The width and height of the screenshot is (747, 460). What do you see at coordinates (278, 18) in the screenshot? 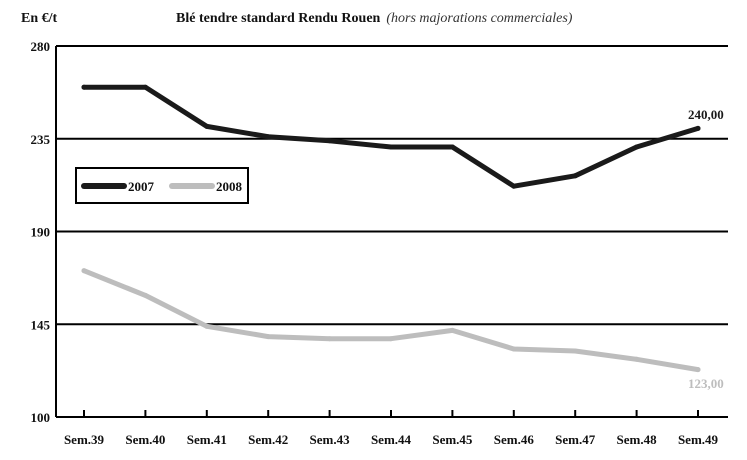
I see `title-main: Blé tendre standard Rendu Rouen` at bounding box center [278, 18].